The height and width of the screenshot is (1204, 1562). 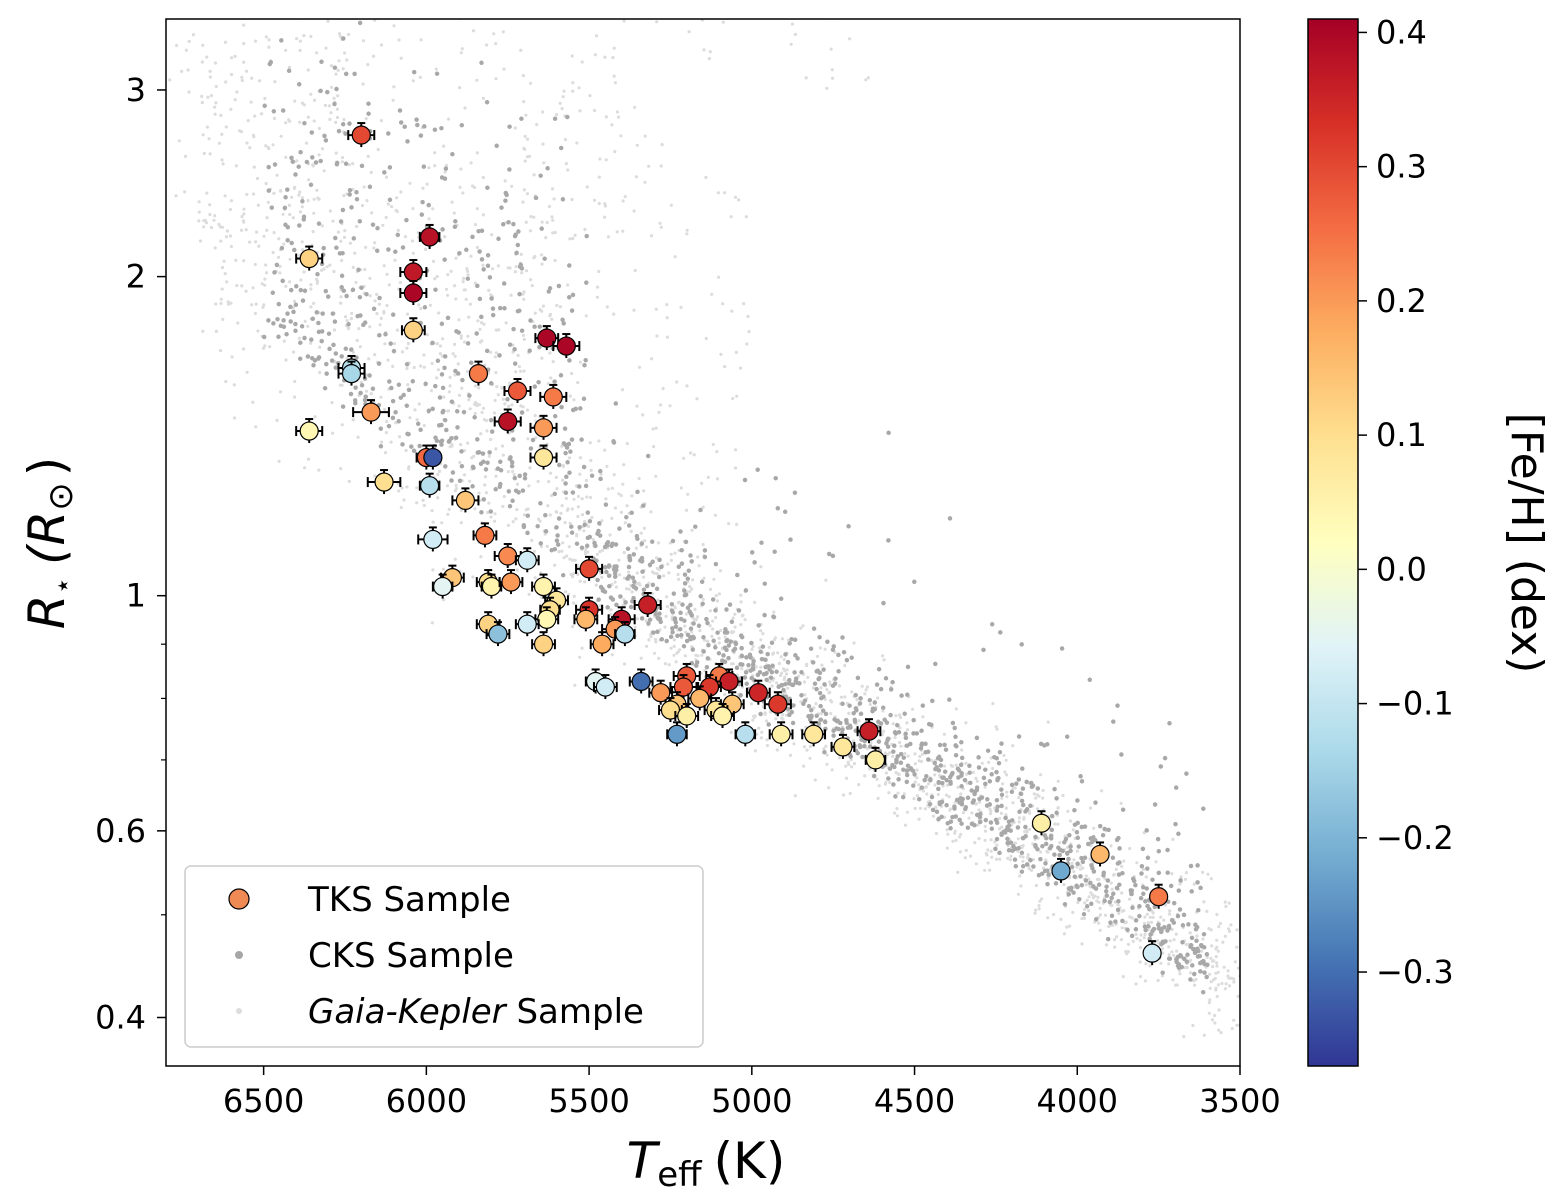 I want to click on x-tick-label: 3500, so click(x=1239, y=1101).